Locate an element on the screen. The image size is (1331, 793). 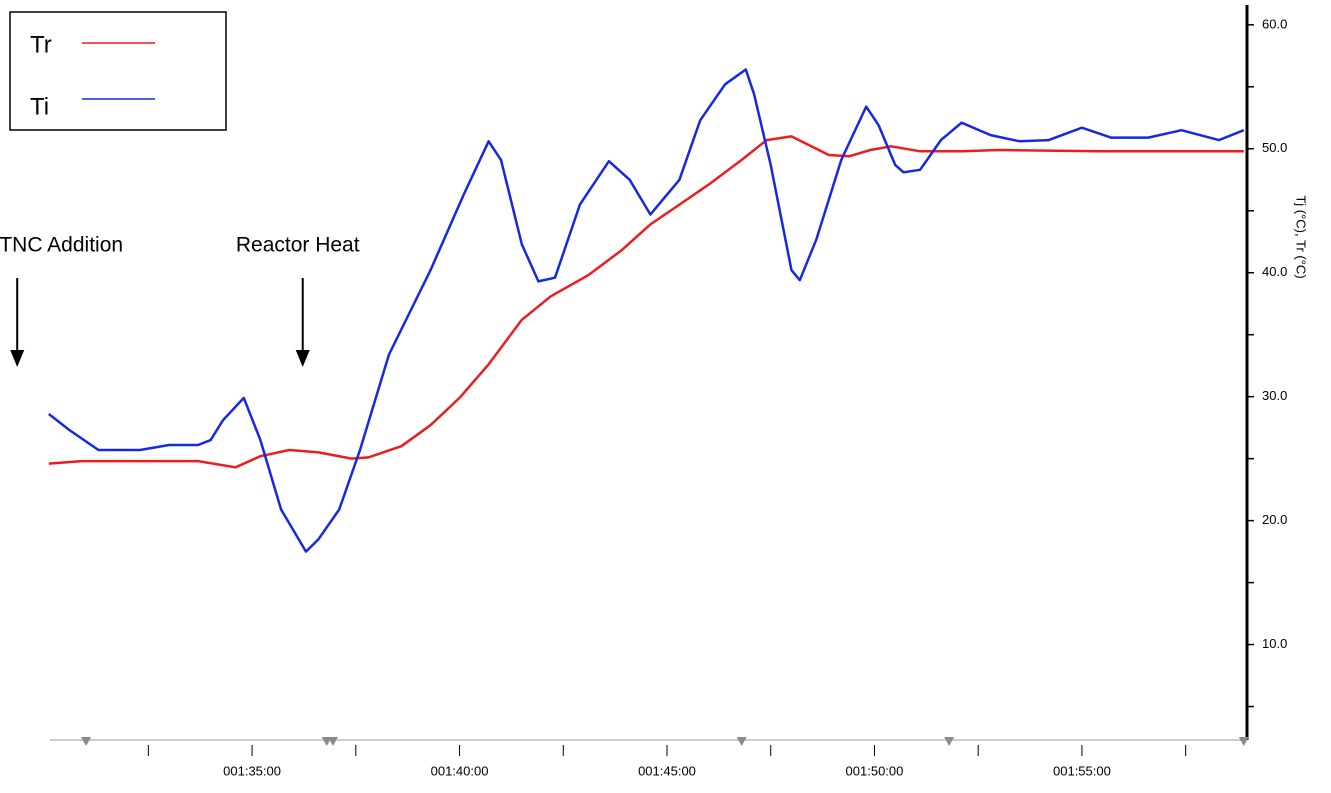
annotation: Reactor Heat is located at coordinates (298, 245).